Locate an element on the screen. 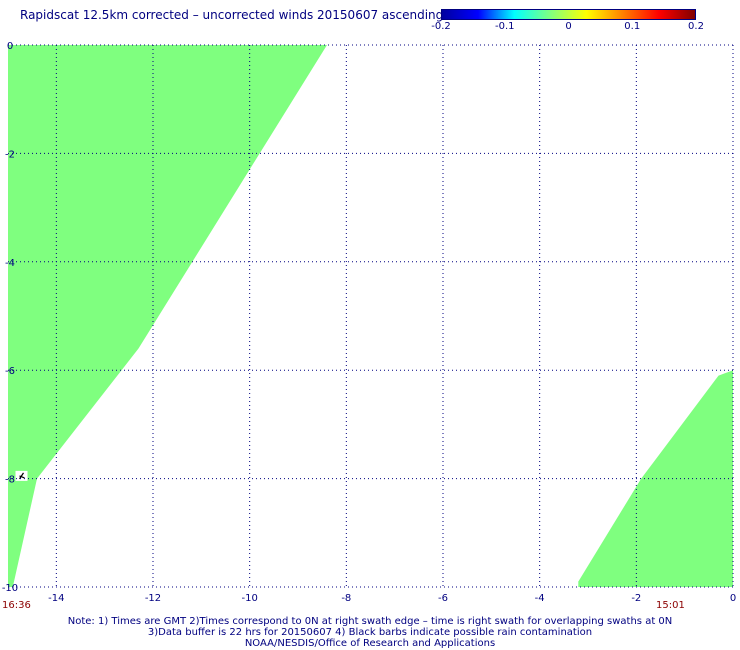  x-tick-label: -12 is located at coordinates (153, 598).